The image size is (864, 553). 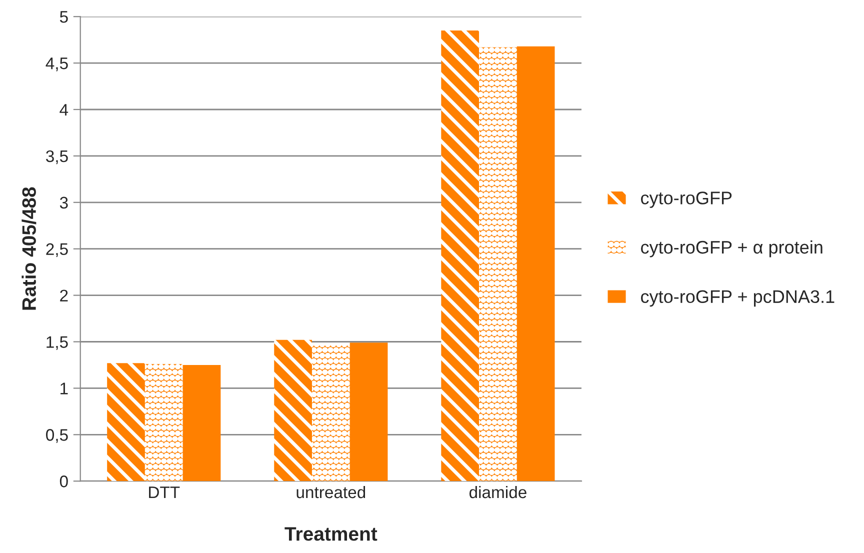 I want to click on y-tick-label: 0, so click(x=64, y=482).